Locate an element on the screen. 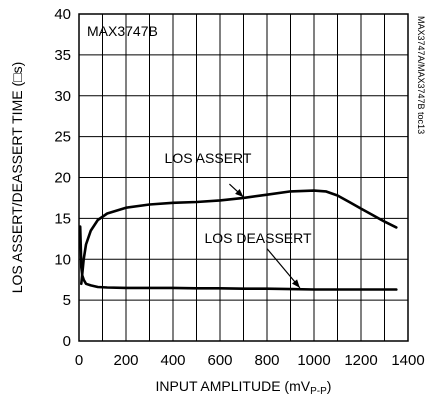 This screenshot has width=425, height=407. y-tick-label: 0 is located at coordinates (67, 341).